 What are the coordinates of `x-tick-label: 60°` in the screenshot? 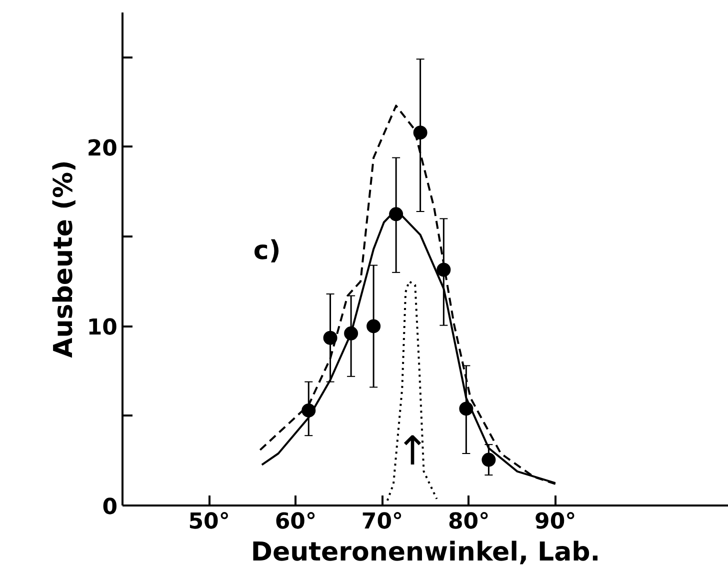 It's located at (295, 522).